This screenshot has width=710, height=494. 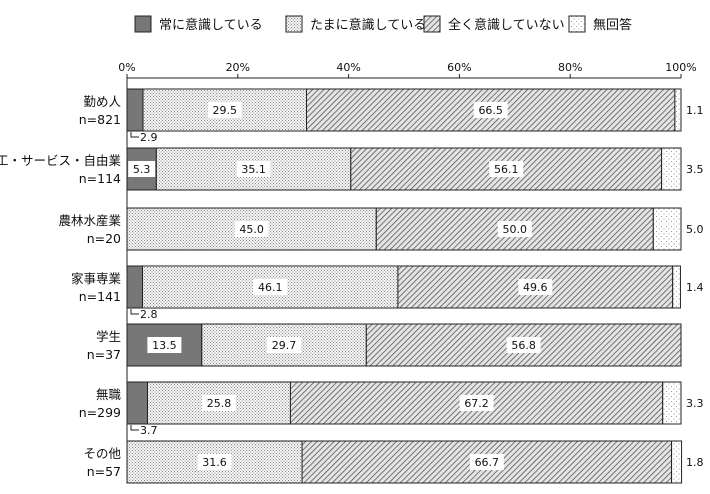 I want to click on legend-label-2: たまに意識している, so click(x=368, y=25).